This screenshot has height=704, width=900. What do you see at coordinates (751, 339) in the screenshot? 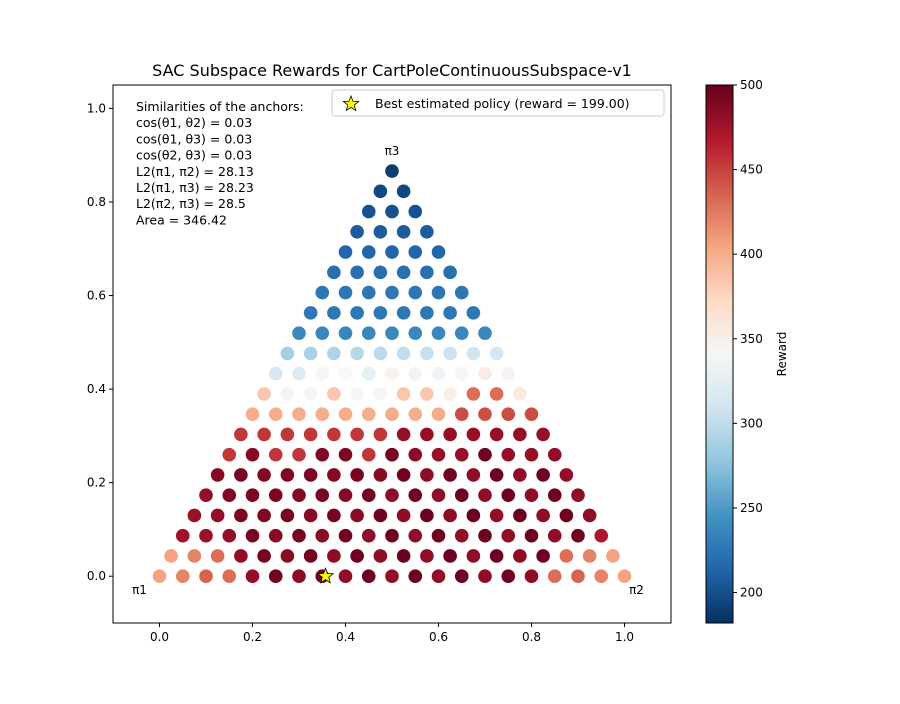
I see `colorbar-tick-label: 350` at bounding box center [751, 339].